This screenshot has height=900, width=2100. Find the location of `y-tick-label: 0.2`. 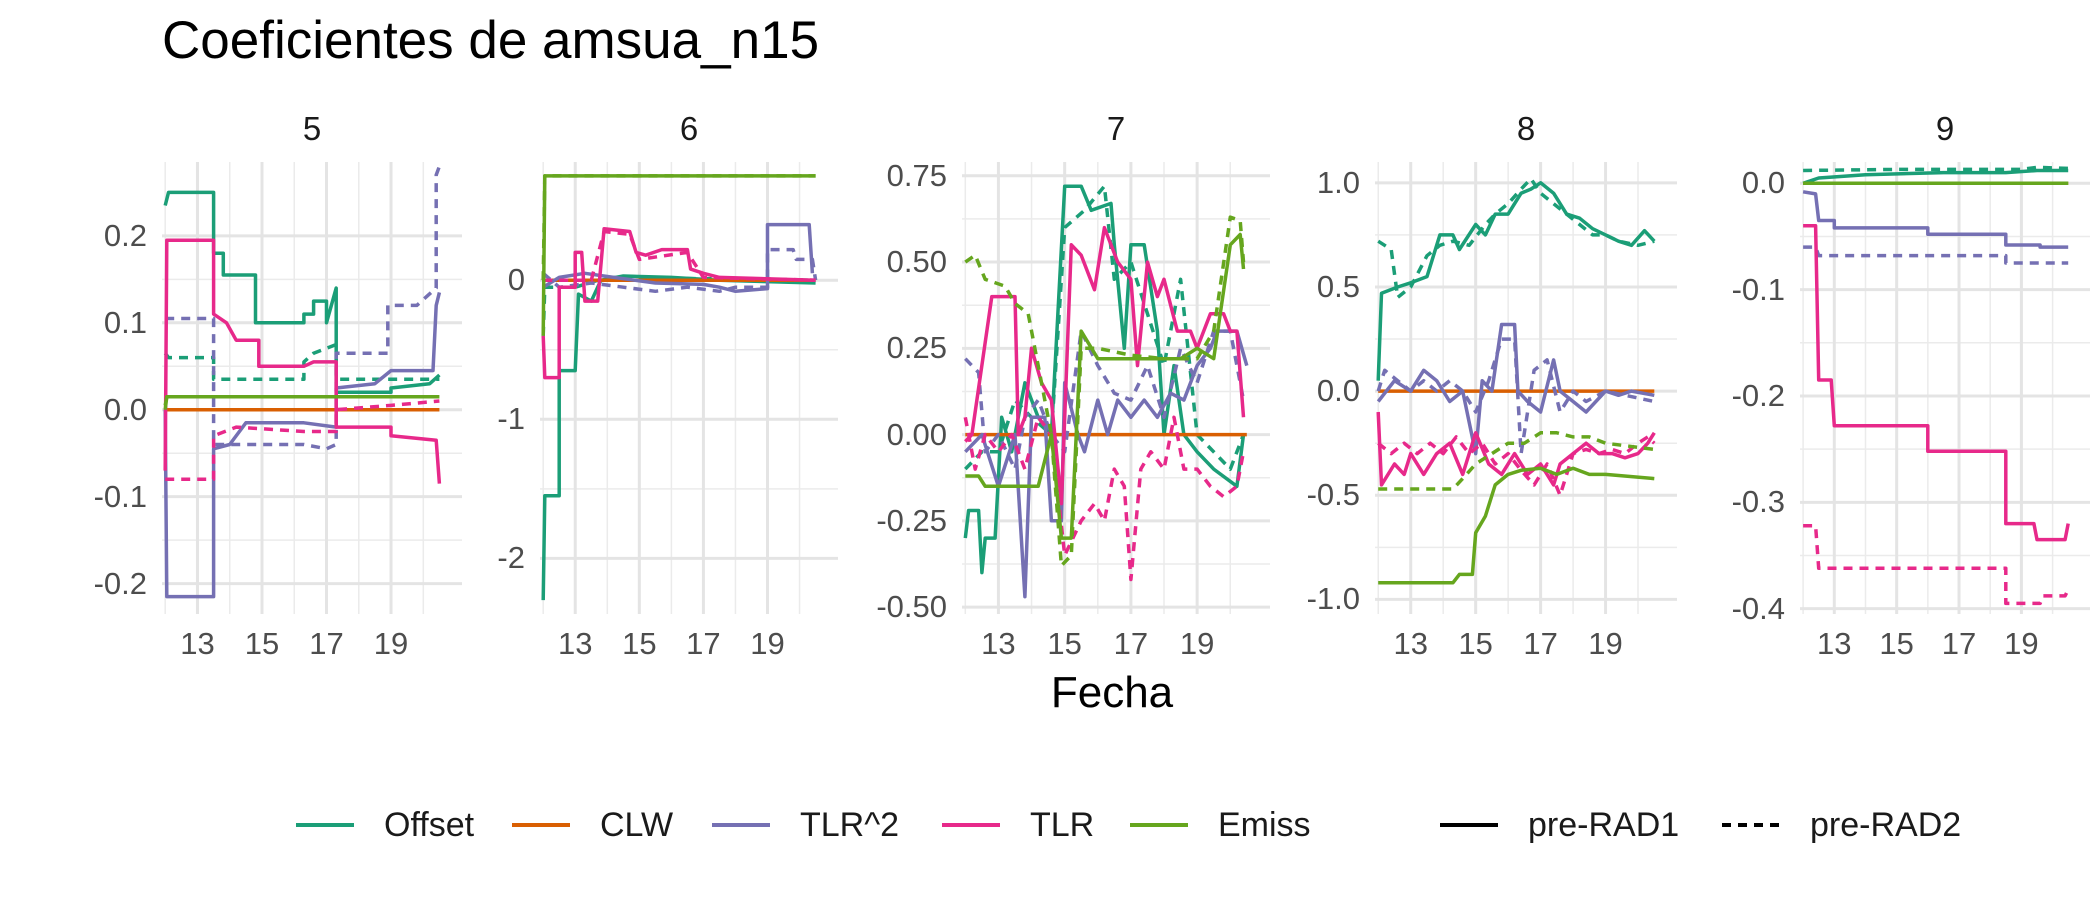

y-tick-label: 0.2 is located at coordinates (87, 235).